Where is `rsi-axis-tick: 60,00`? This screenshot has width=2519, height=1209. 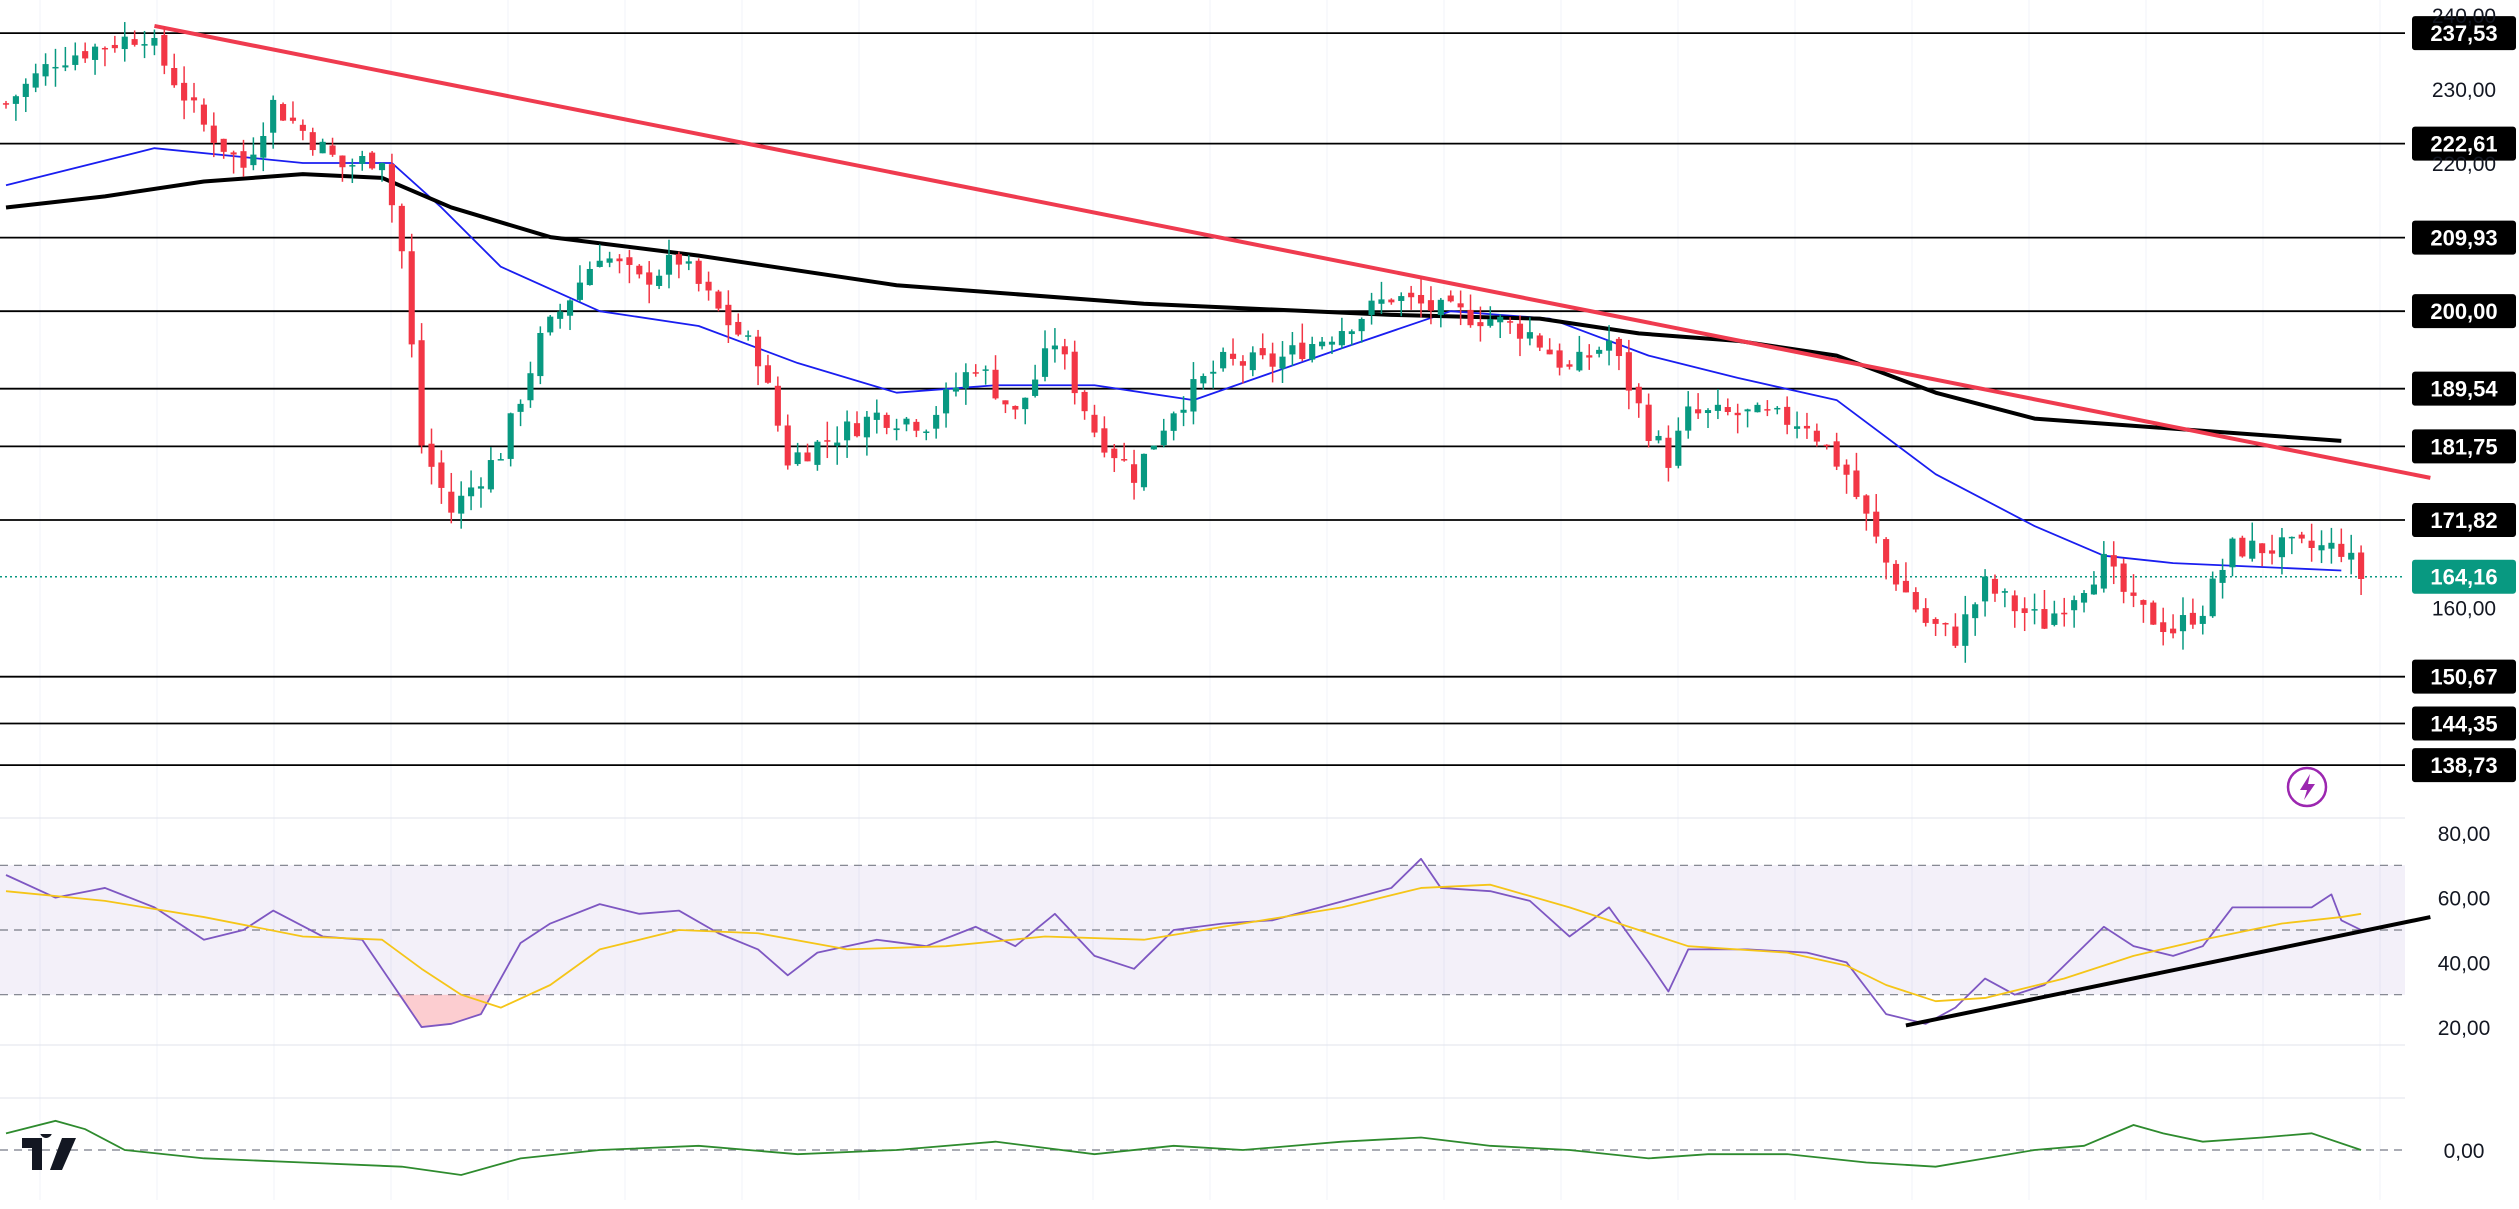 rsi-axis-tick: 60,00 is located at coordinates (2464, 899).